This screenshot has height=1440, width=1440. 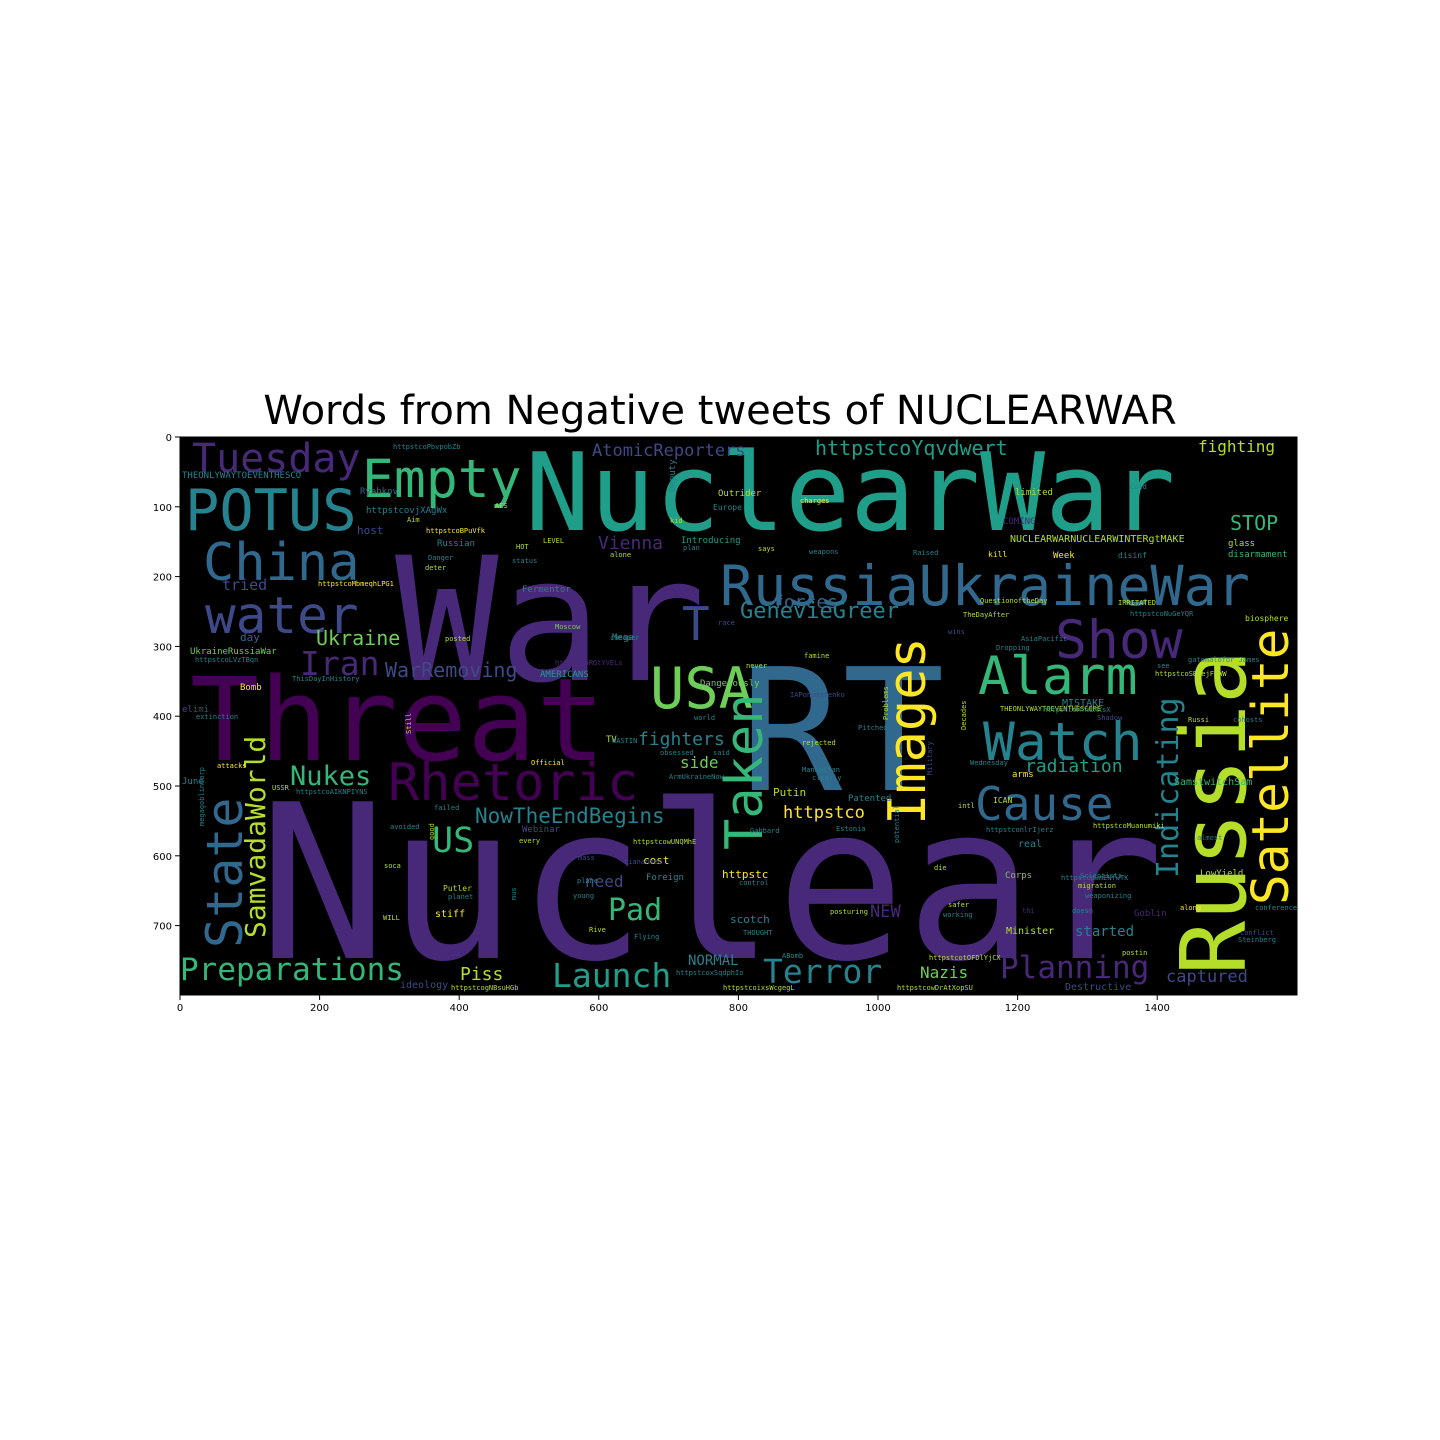 What do you see at coordinates (426, 447) in the screenshot?
I see `word-100: httpstcoPbvpobZb` at bounding box center [426, 447].